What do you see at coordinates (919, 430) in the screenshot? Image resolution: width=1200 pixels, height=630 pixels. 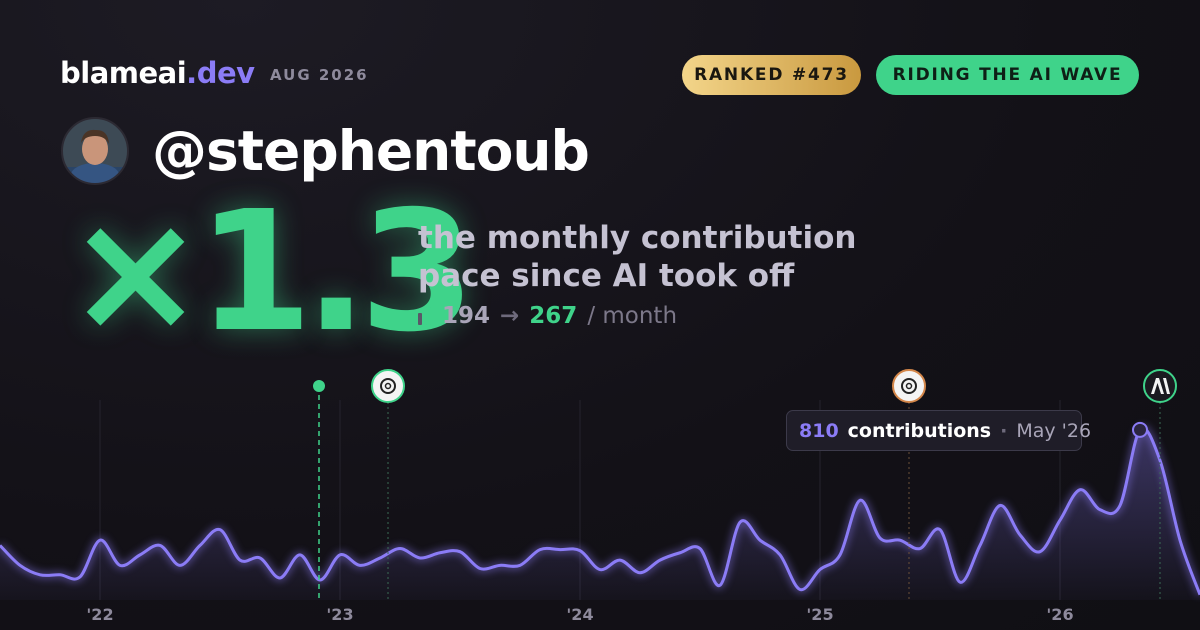 I see `tooltip-unit: contributions` at bounding box center [919, 430].